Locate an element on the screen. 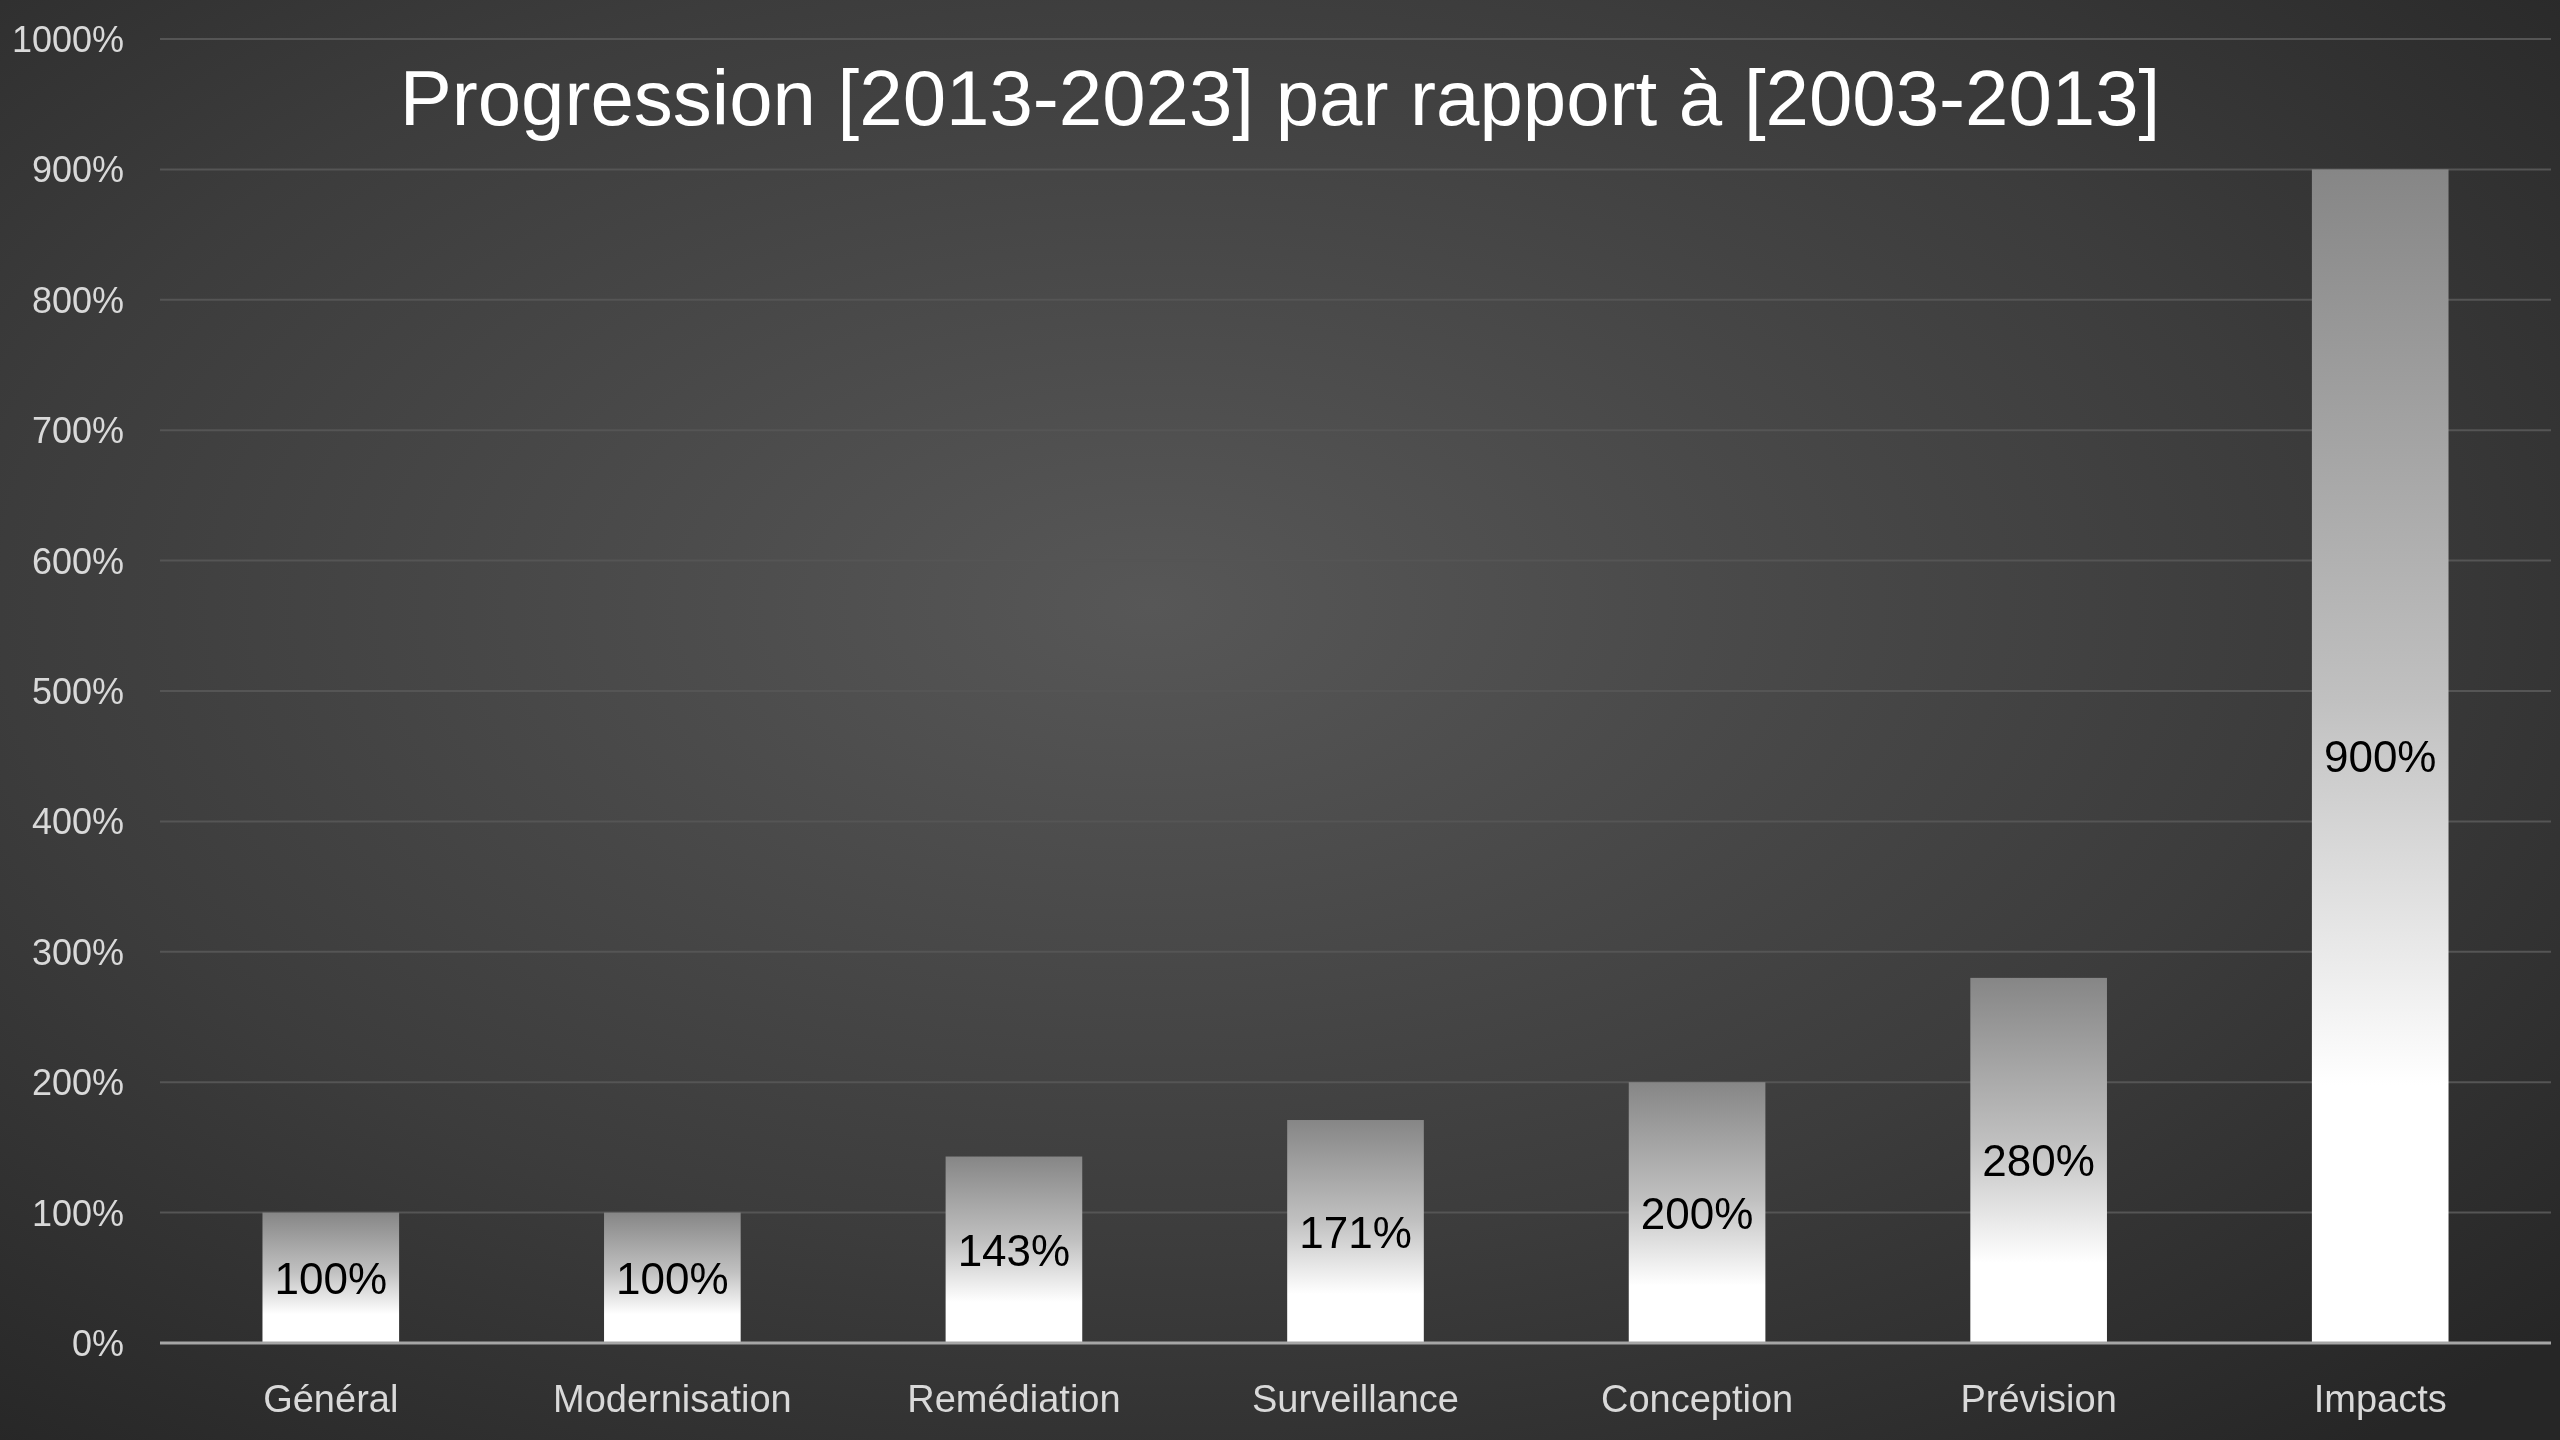 Image resolution: width=2560 pixels, height=1440 pixels. data-label: 200% is located at coordinates (1697, 1213).